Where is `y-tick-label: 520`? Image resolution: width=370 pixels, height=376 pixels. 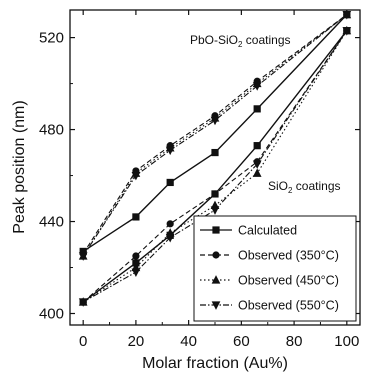
y-tick-label: 520 is located at coordinates (51, 38).